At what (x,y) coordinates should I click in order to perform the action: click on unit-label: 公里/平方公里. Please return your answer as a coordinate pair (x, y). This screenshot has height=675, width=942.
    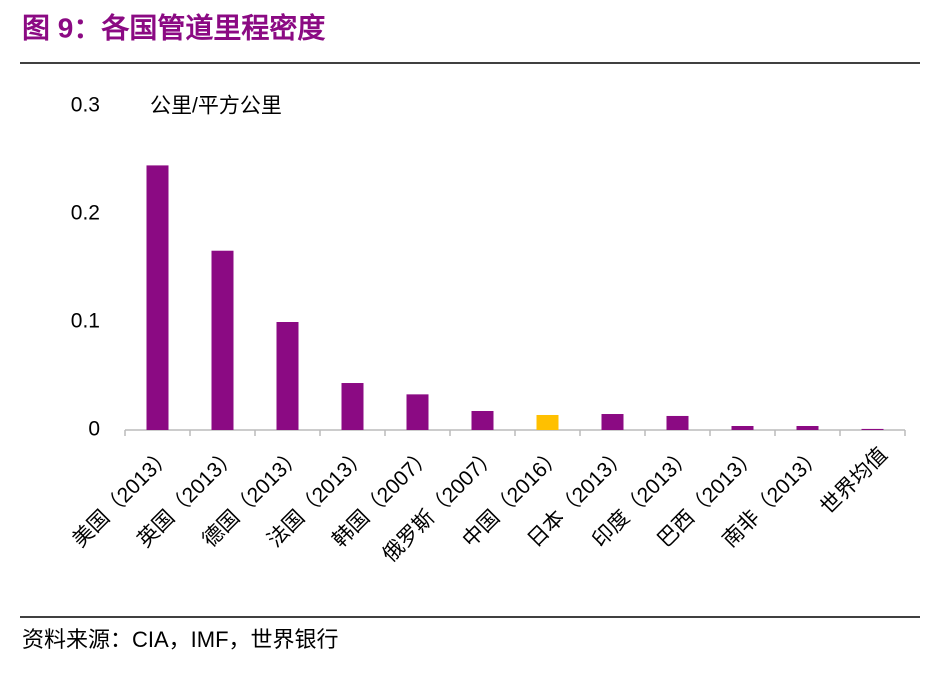
    Looking at the image, I should click on (216, 106).